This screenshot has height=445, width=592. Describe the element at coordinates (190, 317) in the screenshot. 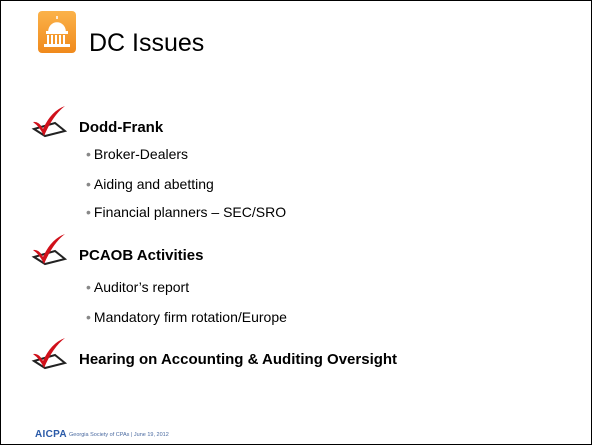

I see `sub-item-text: Mandatory firm rotation/Europe` at that location.